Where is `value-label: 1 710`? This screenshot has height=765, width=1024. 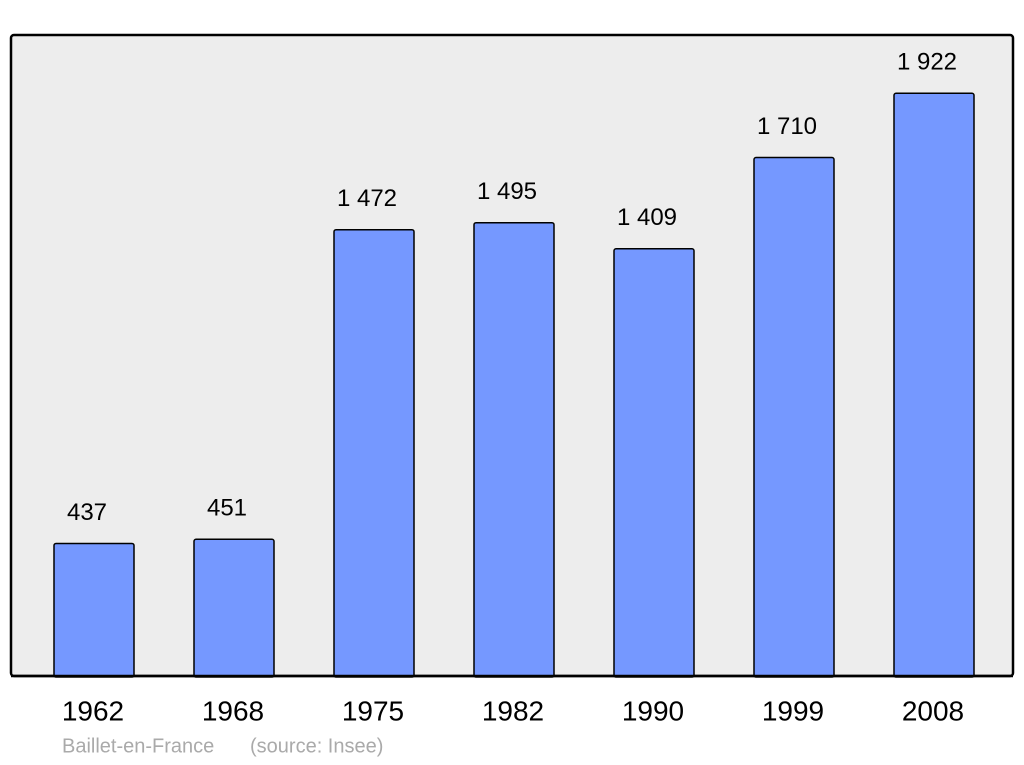 value-label: 1 710 is located at coordinates (787, 126).